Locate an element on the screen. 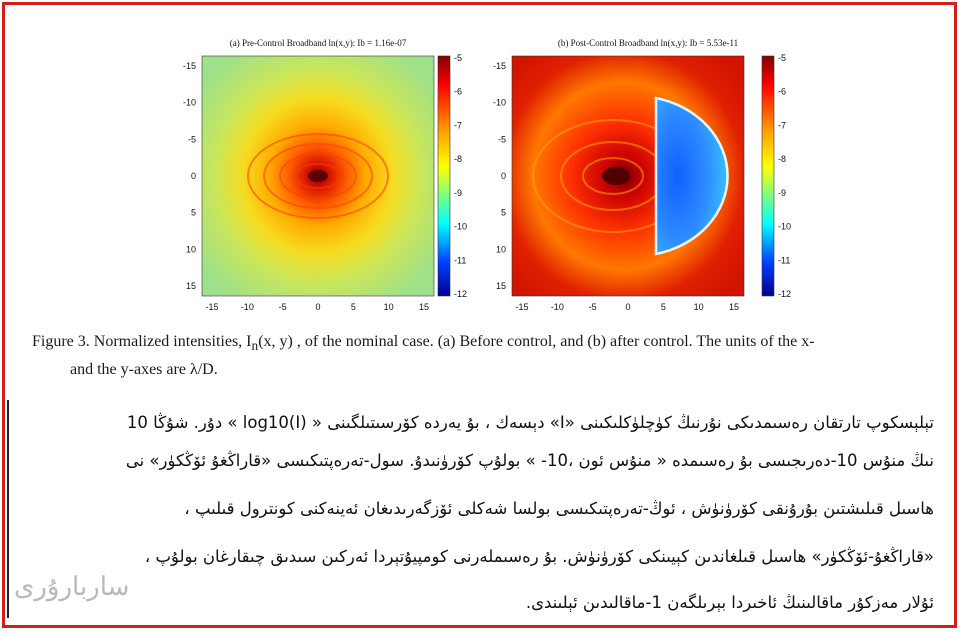 This screenshot has width=963, height=634. panel-b-dark-hole is located at coordinates (691, 176).